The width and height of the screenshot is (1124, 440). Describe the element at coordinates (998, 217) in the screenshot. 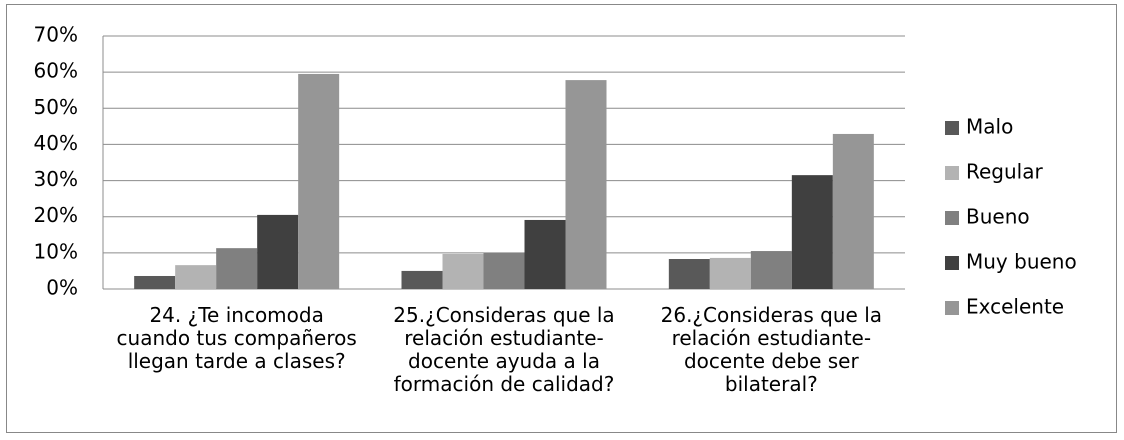

I see `legend-label: Bueno` at that location.